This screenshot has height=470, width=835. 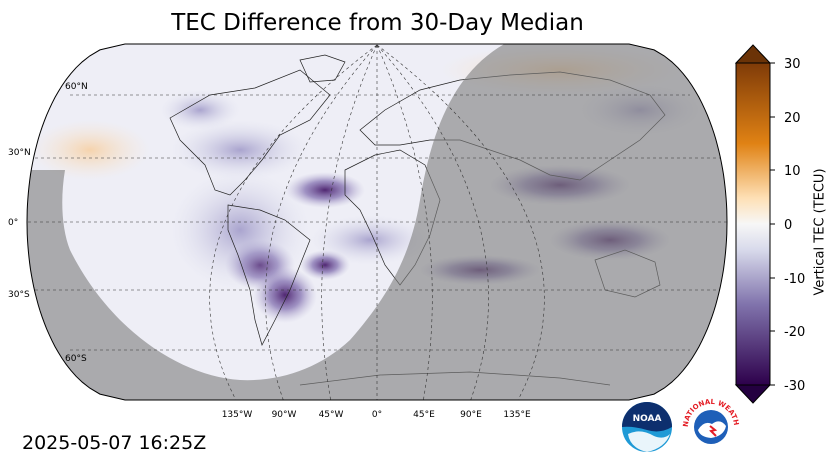 What do you see at coordinates (792, 118) in the screenshot?
I see `colorbar-tick-20: 20` at bounding box center [792, 118].